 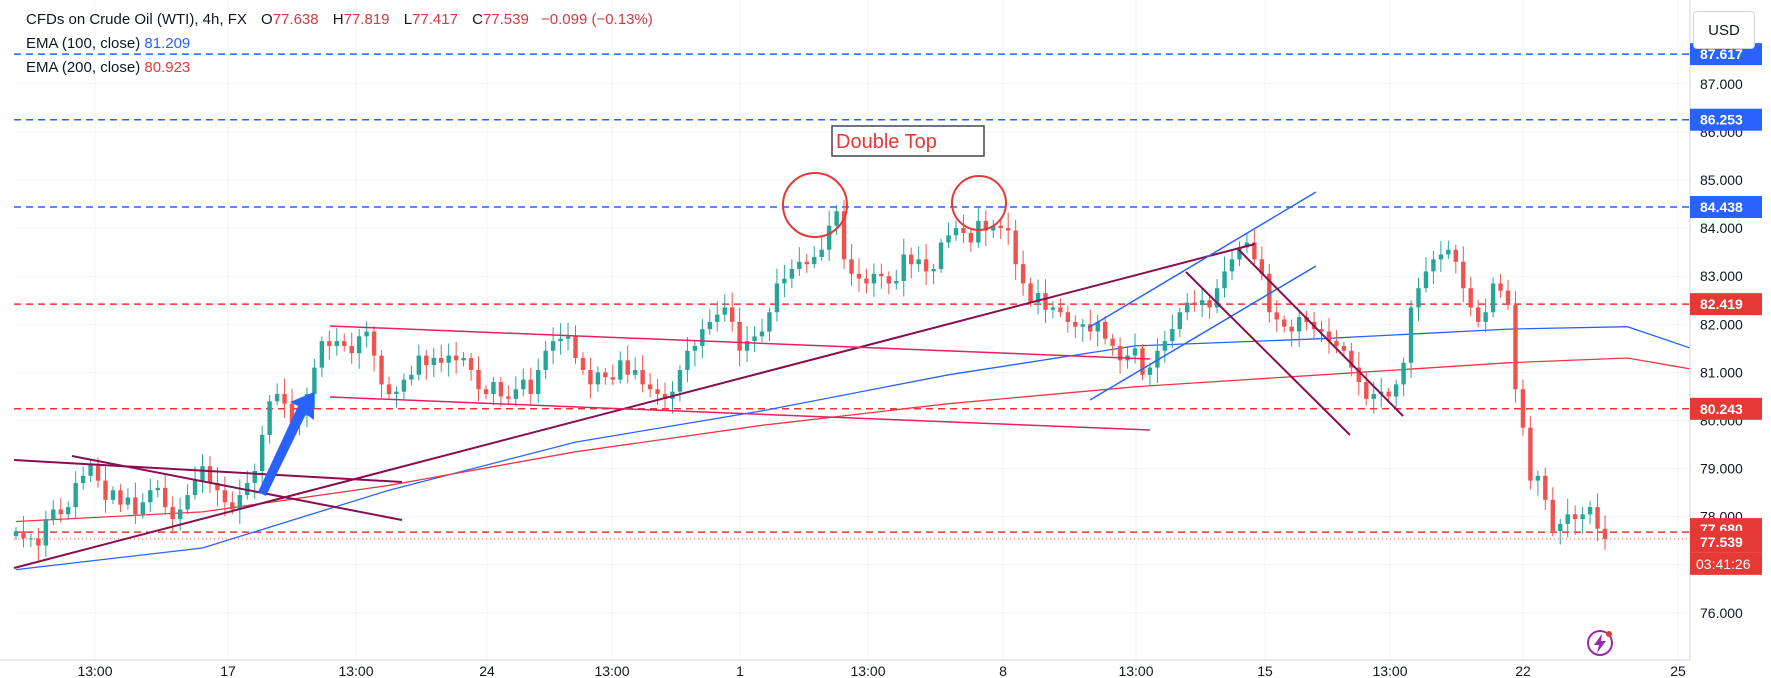 I want to click on price-tick-label: 79.000, so click(x=1721, y=469).